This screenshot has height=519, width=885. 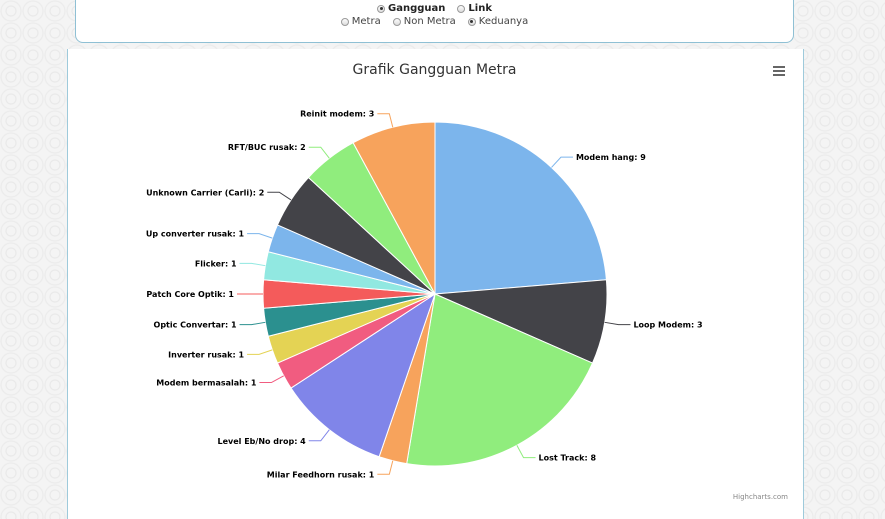 I want to click on data-label-8: Patch Core Optik: 1, so click(x=190, y=294).